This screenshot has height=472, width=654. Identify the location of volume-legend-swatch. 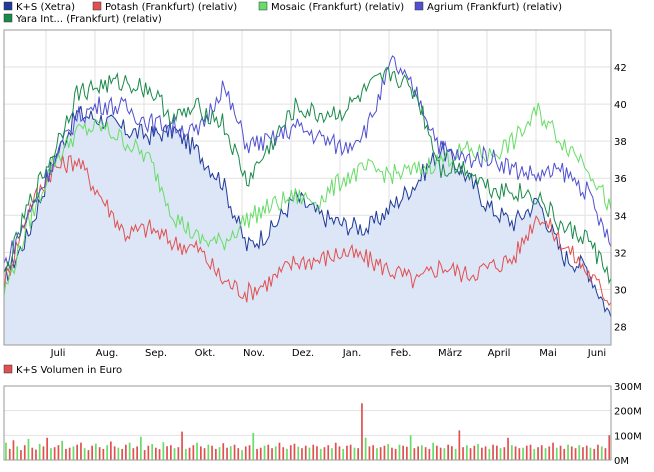
(8, 369).